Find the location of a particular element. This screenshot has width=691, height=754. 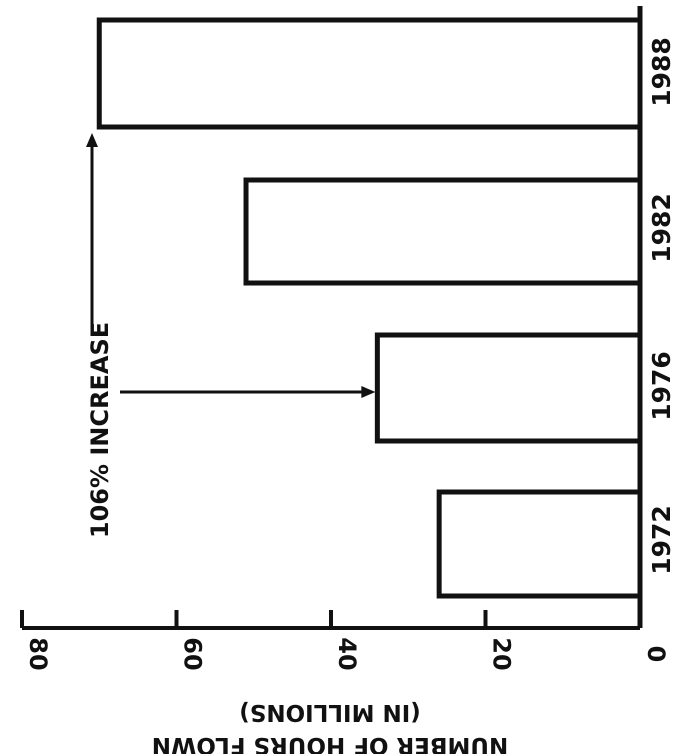

tick-label: 40 is located at coordinates (347, 653).